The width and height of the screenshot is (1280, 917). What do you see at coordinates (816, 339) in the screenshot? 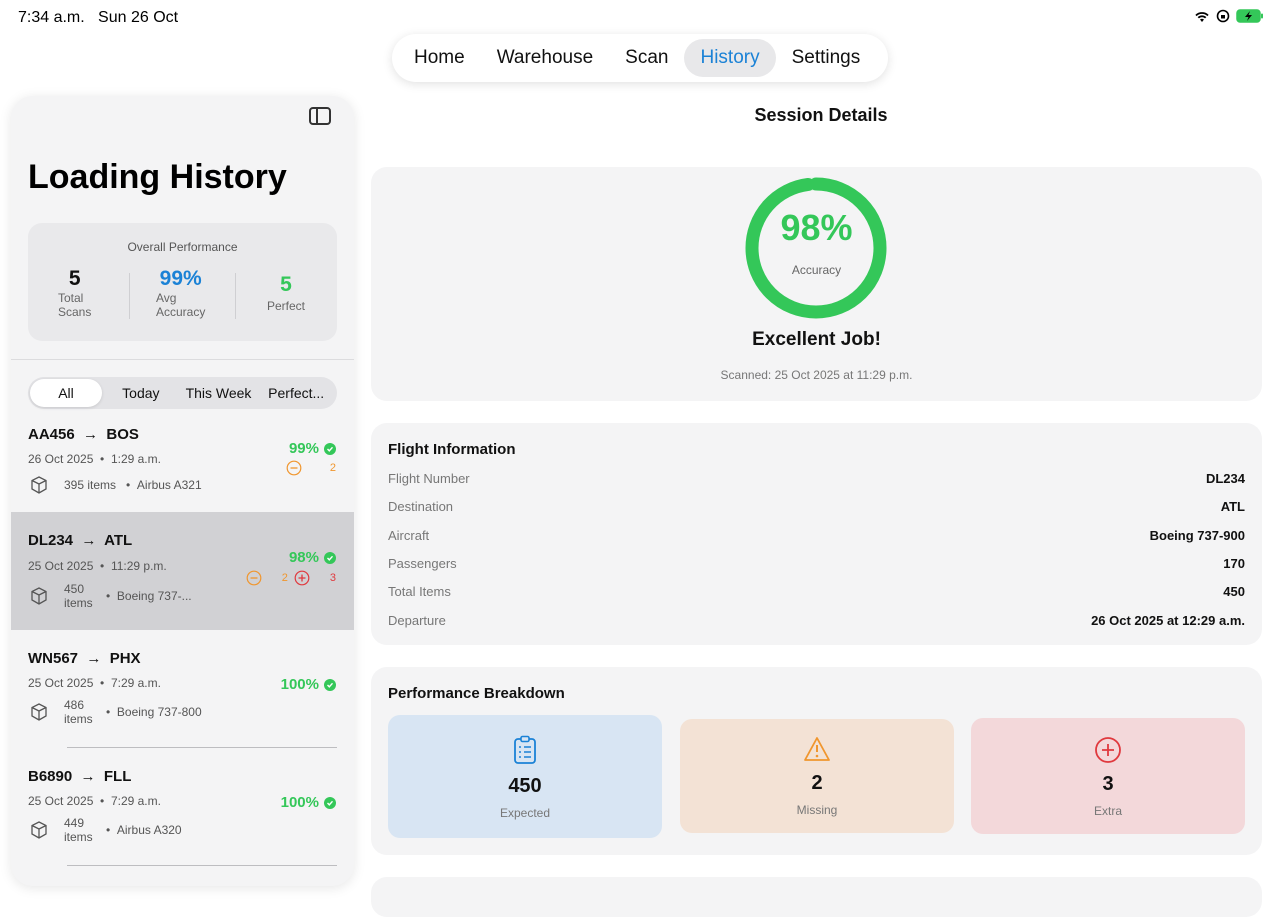
I see `accuracy-message: Excellent Job!` at bounding box center [816, 339].